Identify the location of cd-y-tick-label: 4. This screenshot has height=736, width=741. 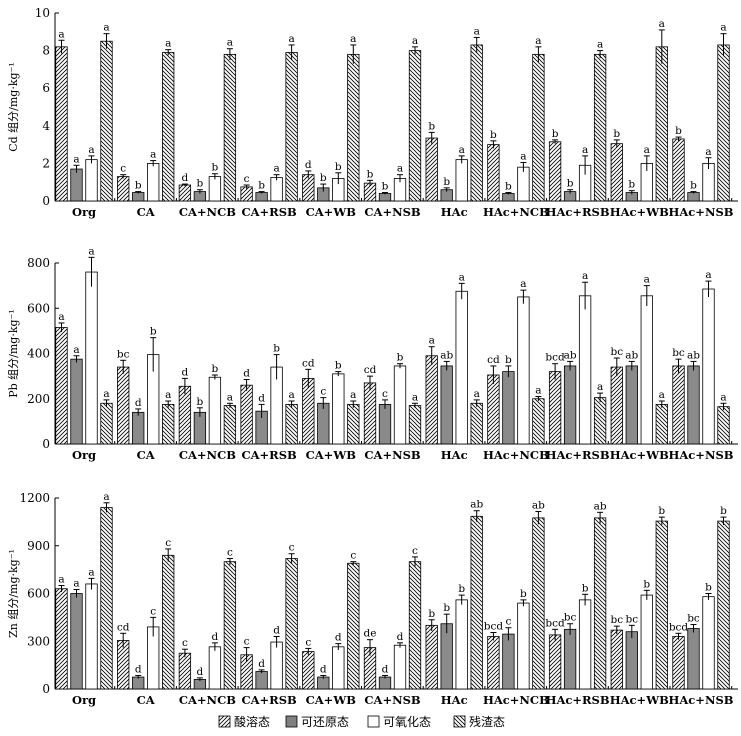
(46, 126).